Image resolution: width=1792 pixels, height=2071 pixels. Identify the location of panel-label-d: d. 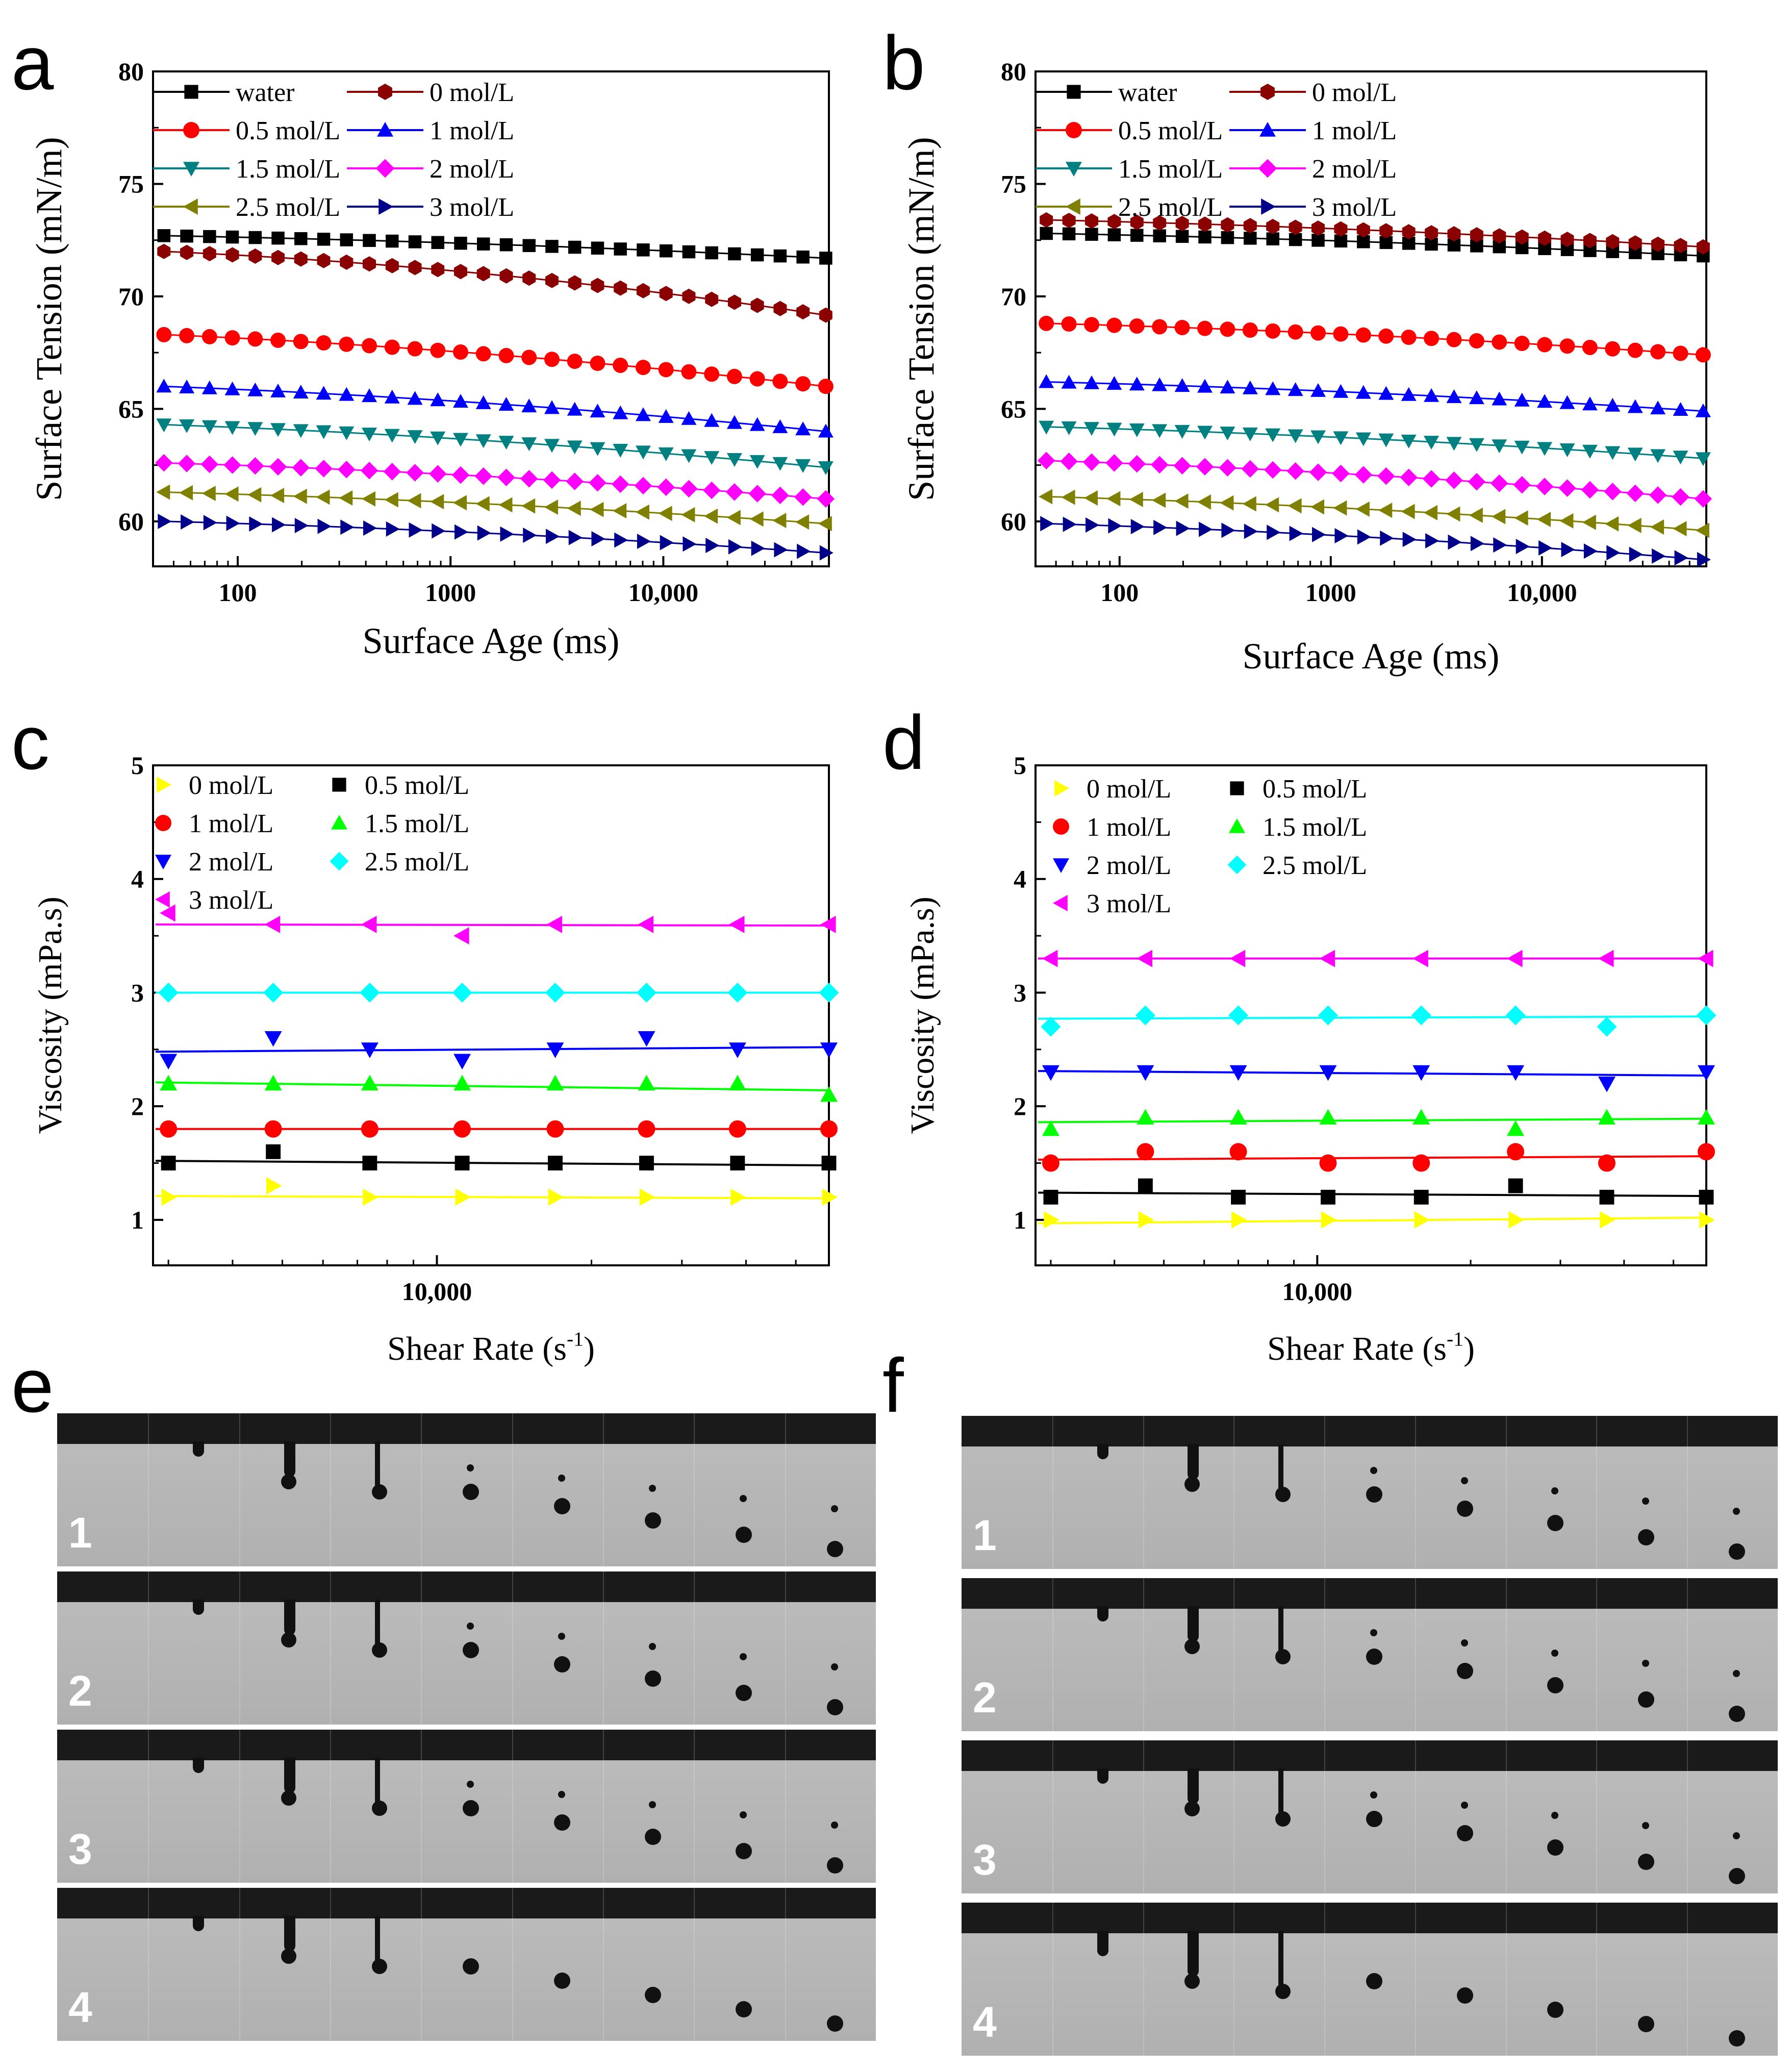
(903, 742).